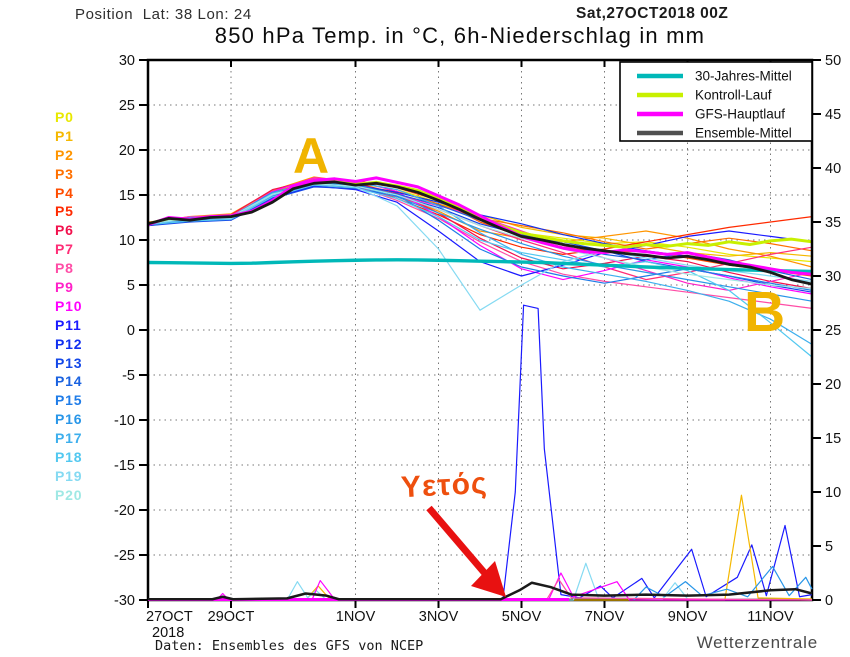 This screenshot has width=850, height=657. I want to click on member-label-P6: P6, so click(64, 230).